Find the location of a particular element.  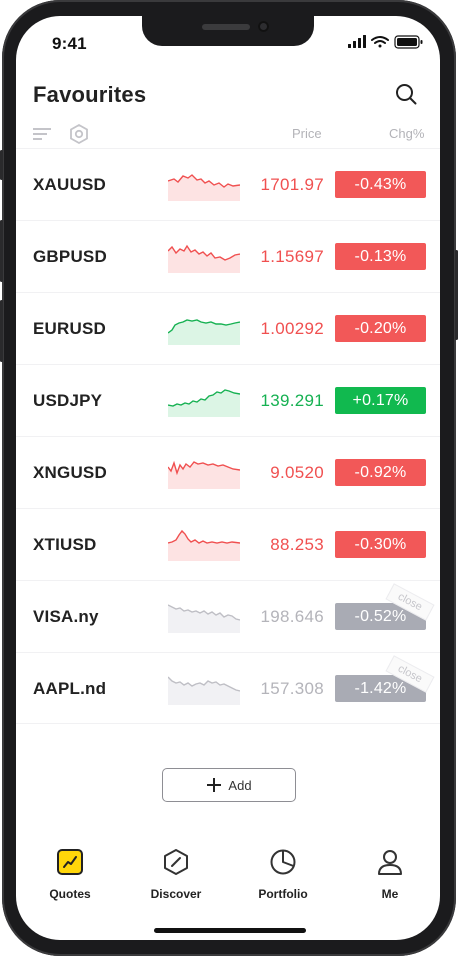

price-value: 1.15697 is located at coordinates (292, 256).